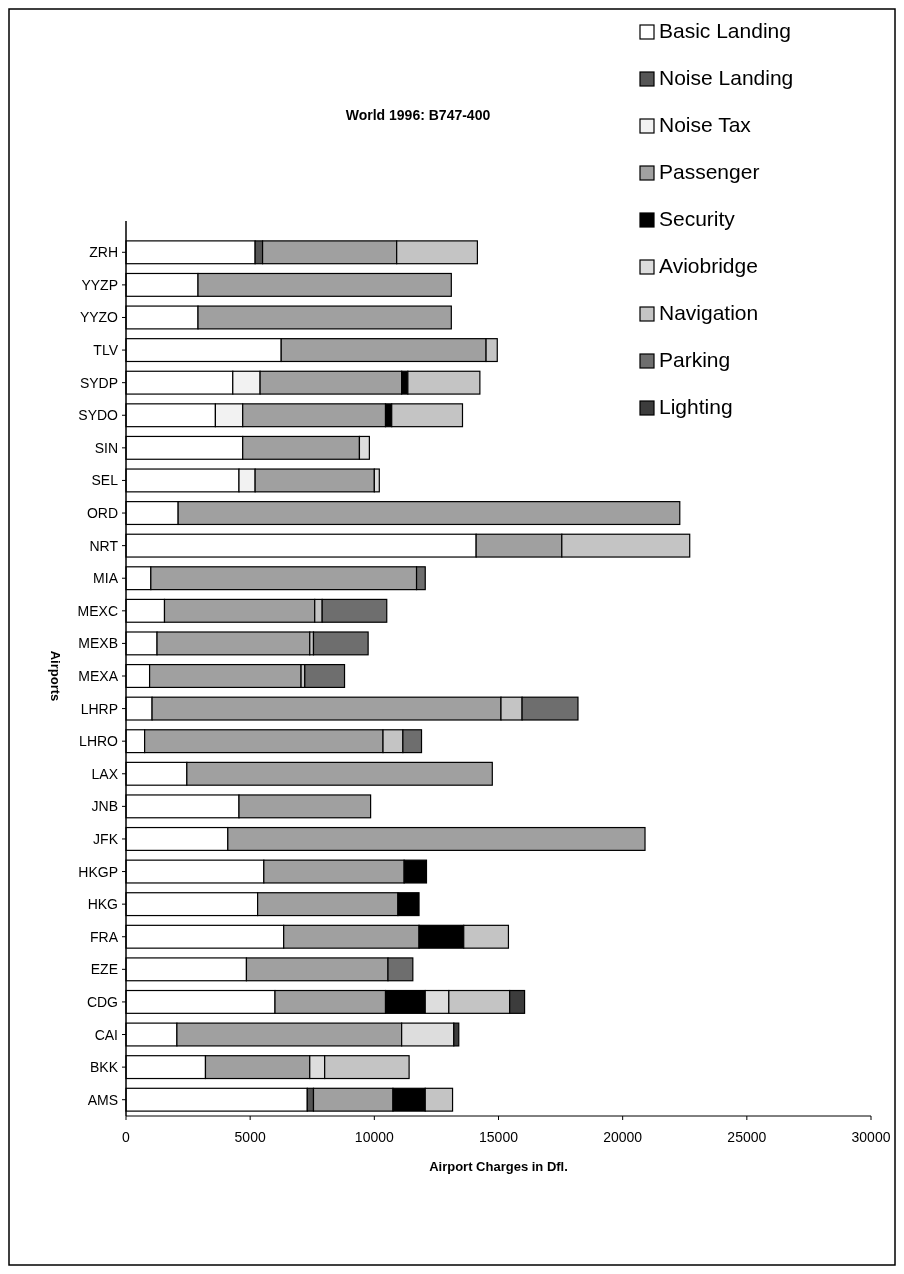  I want to click on legend-label: Noise Landing, so click(726, 77).